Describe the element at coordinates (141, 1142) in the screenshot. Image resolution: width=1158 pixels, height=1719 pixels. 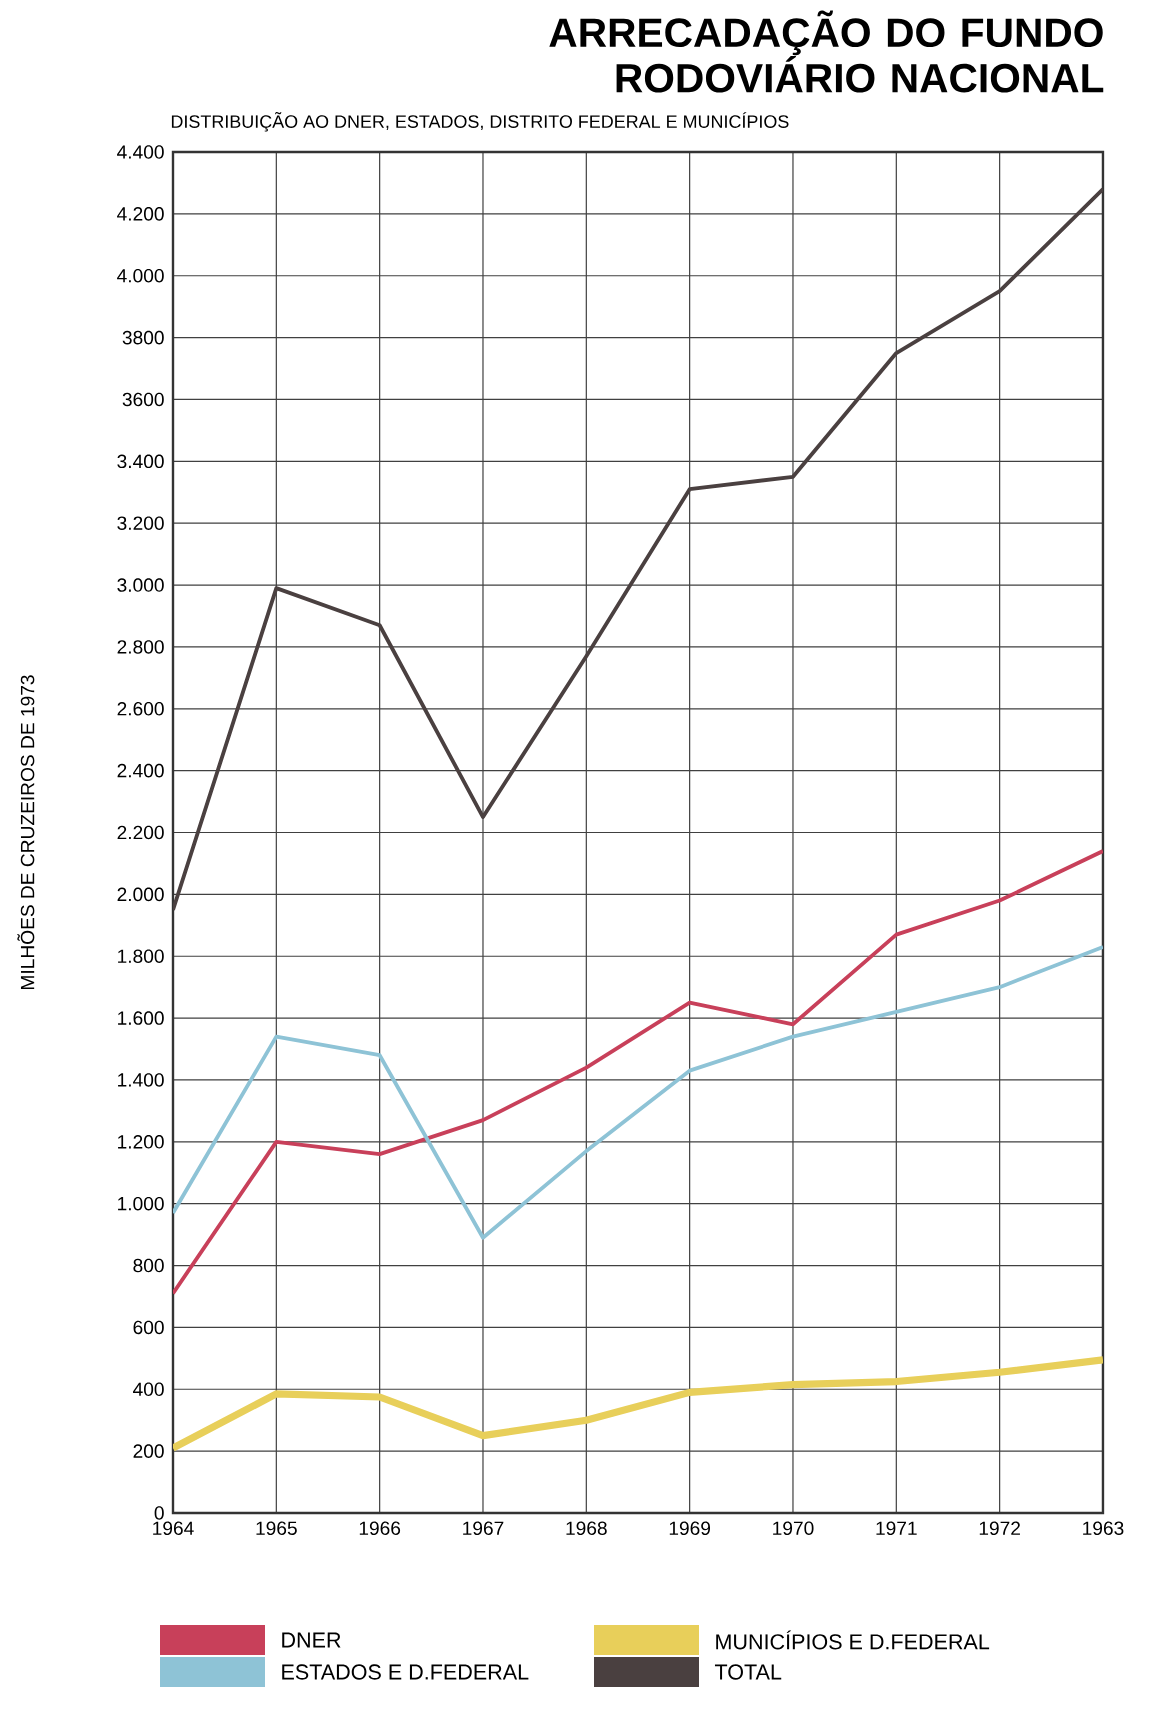
I see `y-tick-label: 1.200` at that location.